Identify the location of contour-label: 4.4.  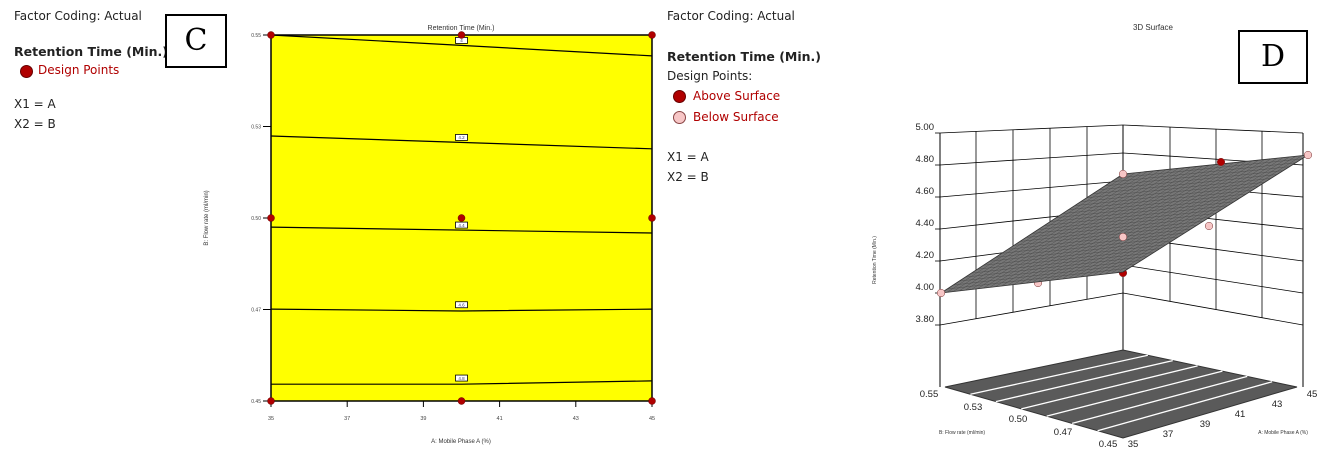
(461, 225).